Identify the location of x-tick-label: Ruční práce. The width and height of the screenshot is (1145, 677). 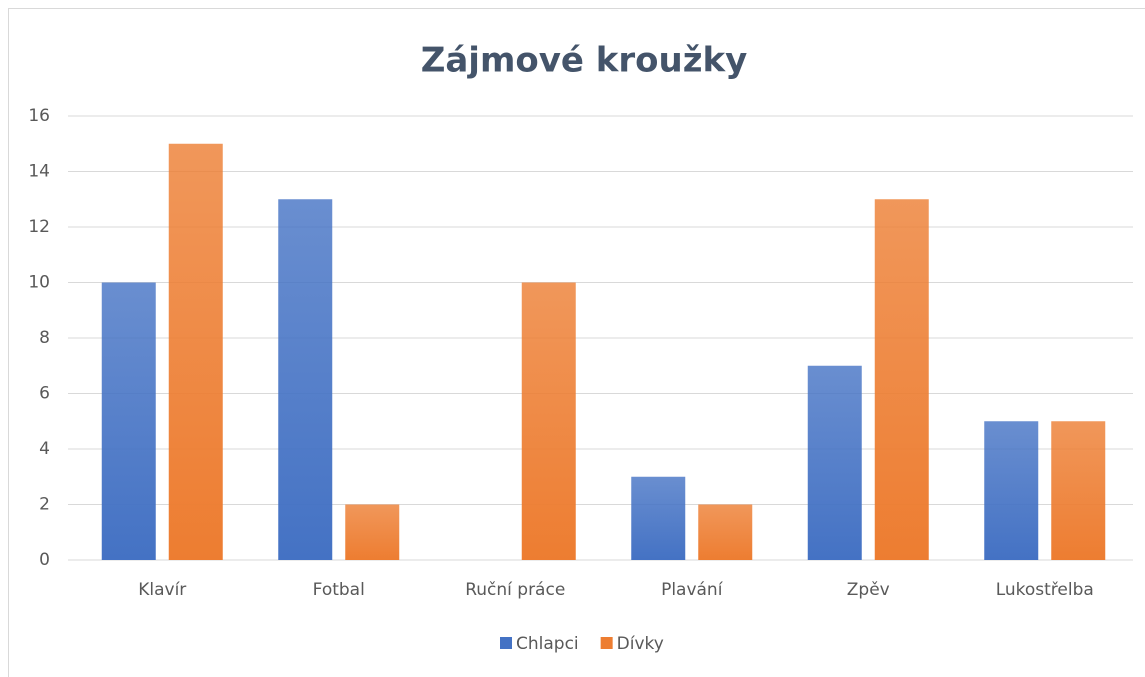
(515, 590).